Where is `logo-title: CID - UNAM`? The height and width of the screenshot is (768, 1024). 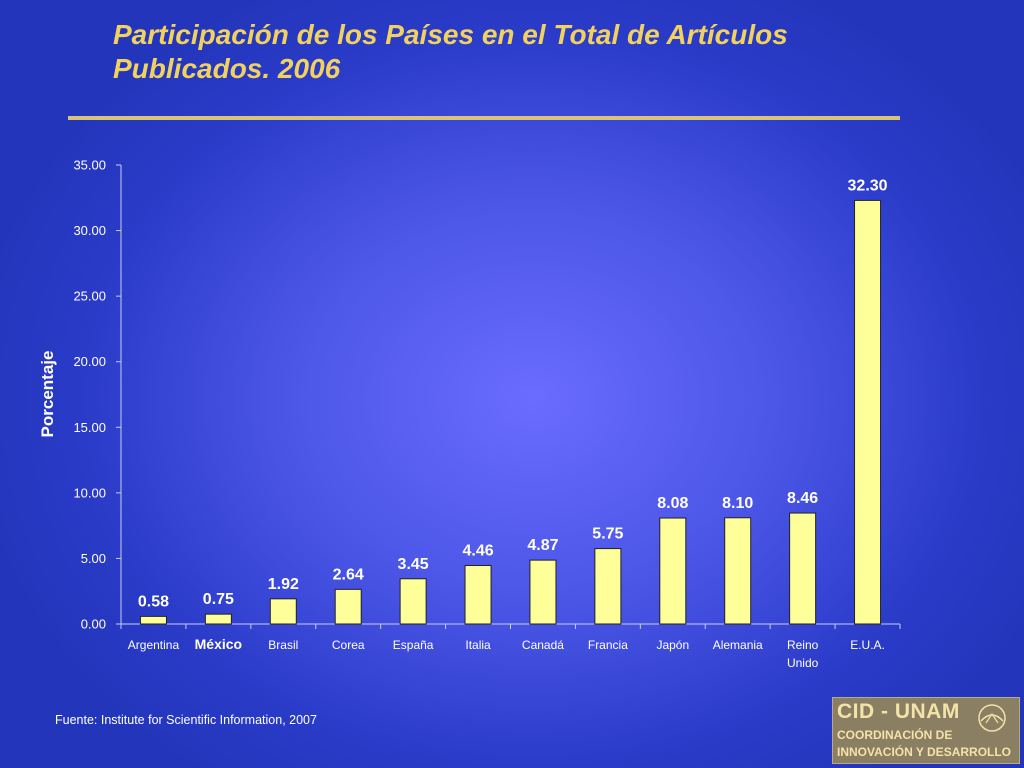
logo-title: CID - UNAM is located at coordinates (898, 711).